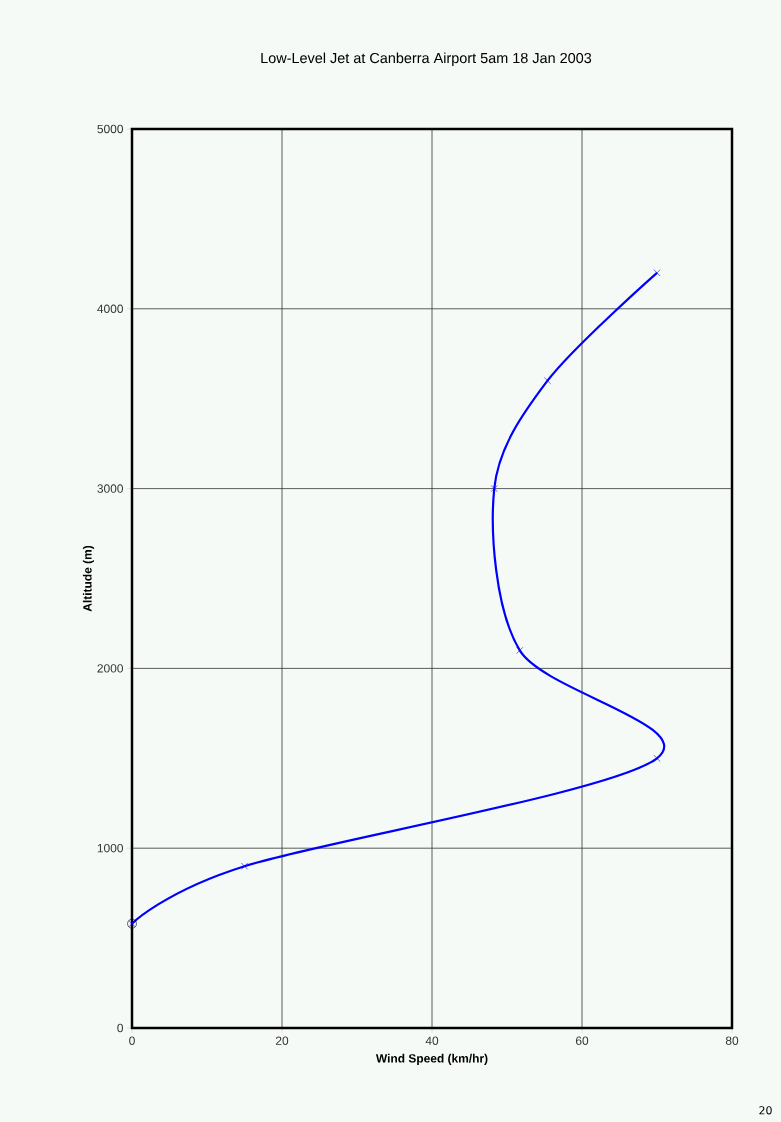 Image resolution: width=781 pixels, height=1122 pixels. I want to click on chart-title: Low-Level Jet at Canberra Airport 5am 18 Jan 2003, so click(426, 59).